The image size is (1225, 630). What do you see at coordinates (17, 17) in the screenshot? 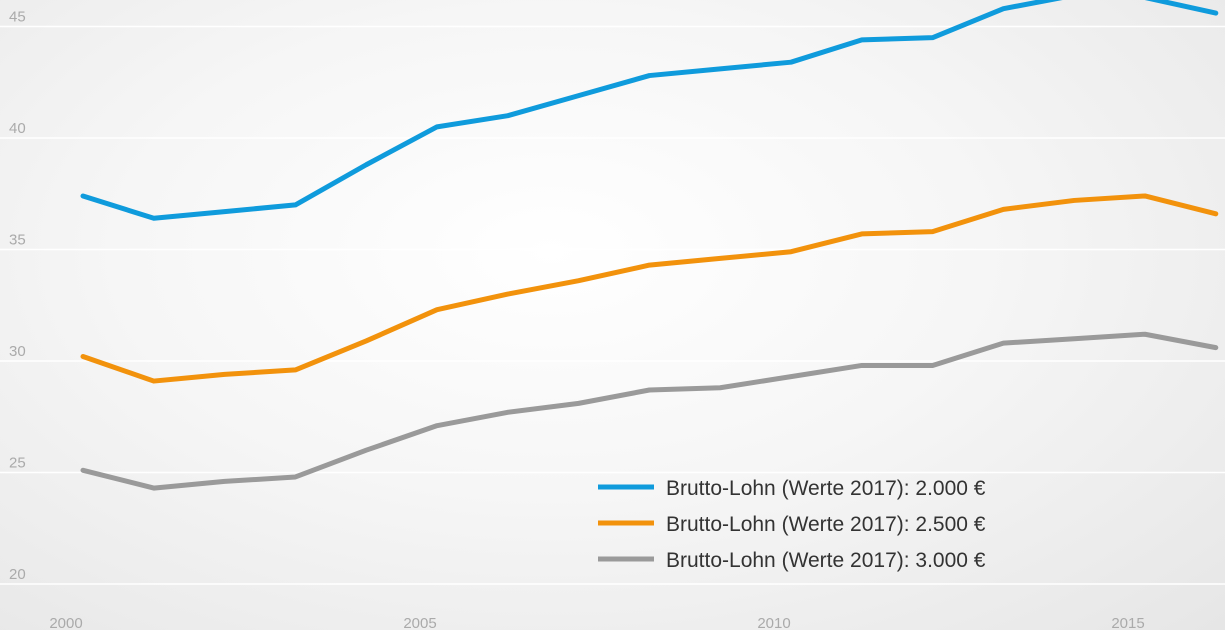
I see `y-tick-label: 45` at bounding box center [17, 17].